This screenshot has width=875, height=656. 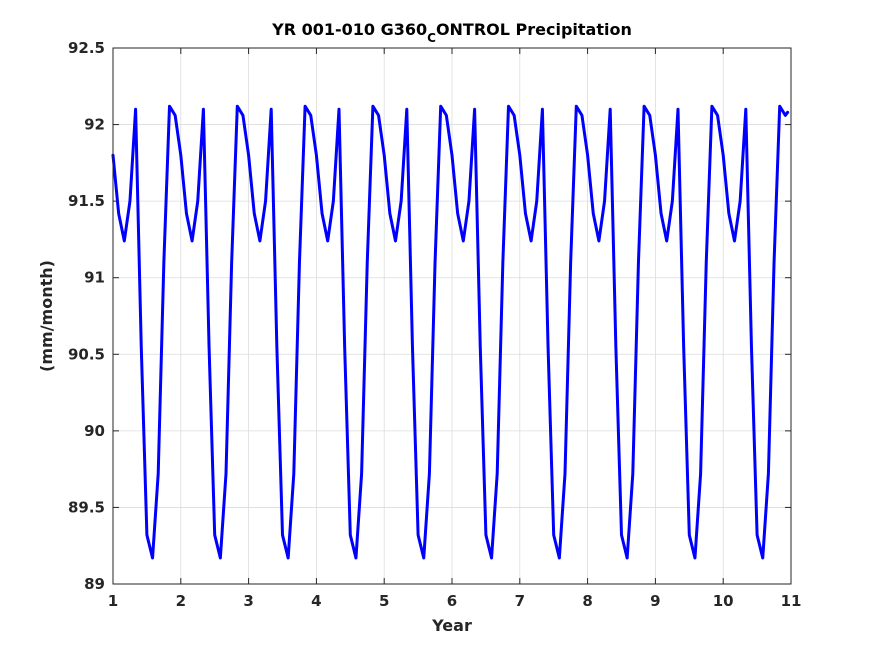 I want to click on x-tick-label: 5, so click(x=384, y=601).